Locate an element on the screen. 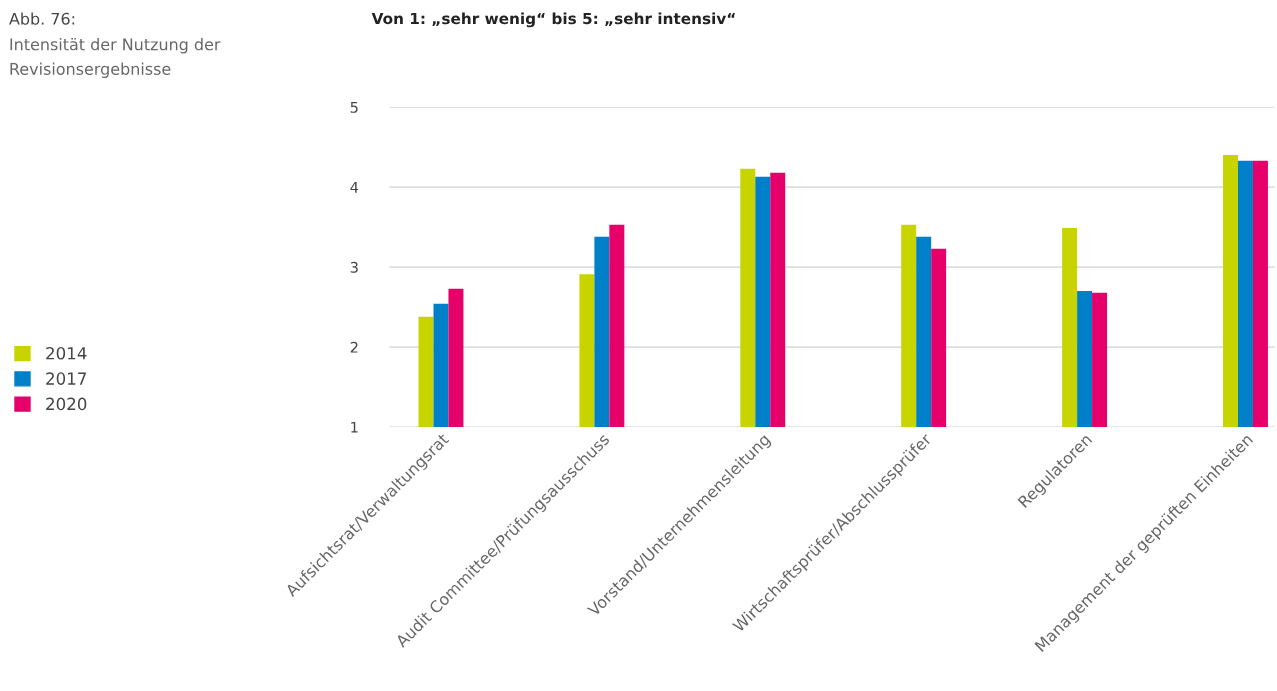  y-tick-label: 1 is located at coordinates (354, 427).